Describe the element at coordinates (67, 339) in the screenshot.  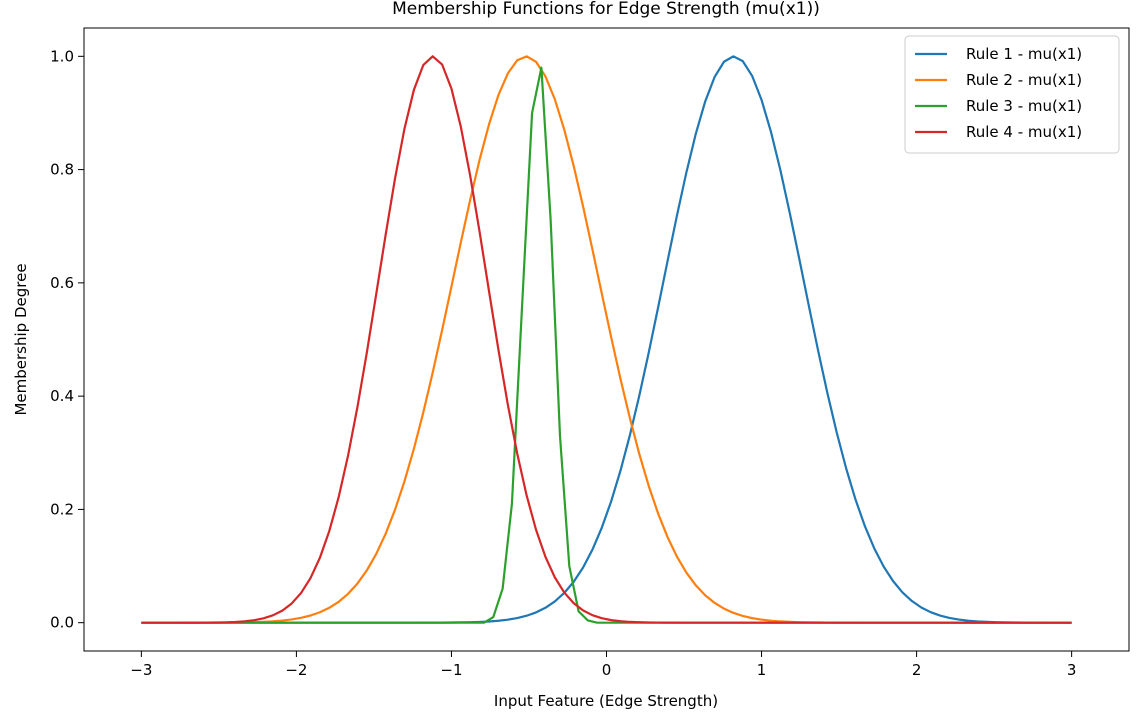
I see `y-axis-ticks: 0.0 0.2 0.4 0.6 0.8 1.0` at that location.